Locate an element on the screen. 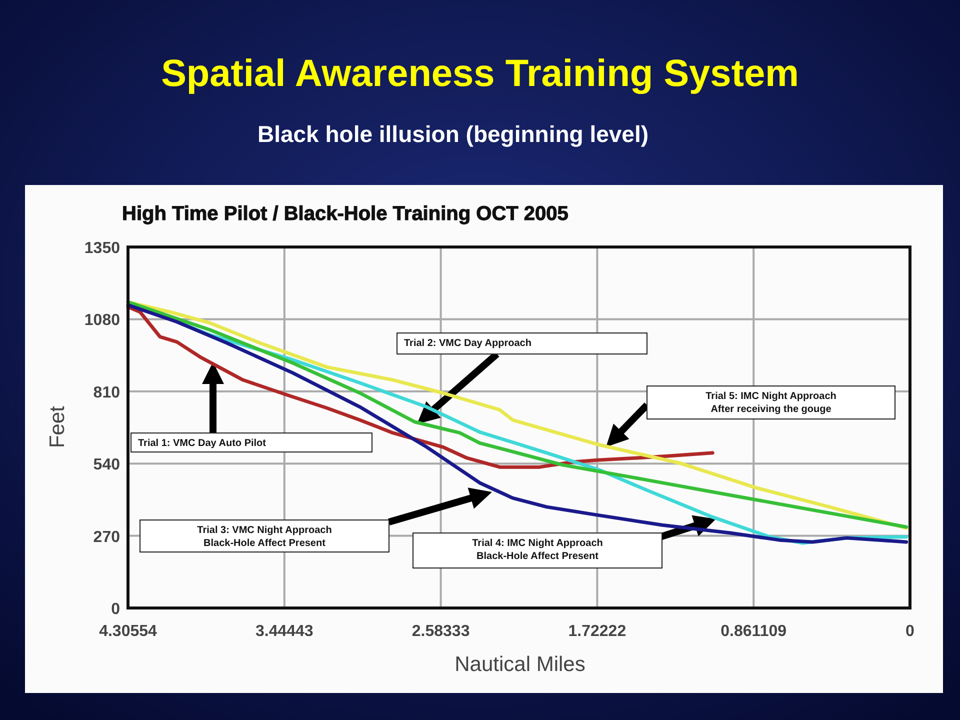 Image resolution: width=960 pixels, height=720 pixels. annotation: Trial 3: VMC Night Approach Black-Hole Affect Present is located at coordinates (264, 537).